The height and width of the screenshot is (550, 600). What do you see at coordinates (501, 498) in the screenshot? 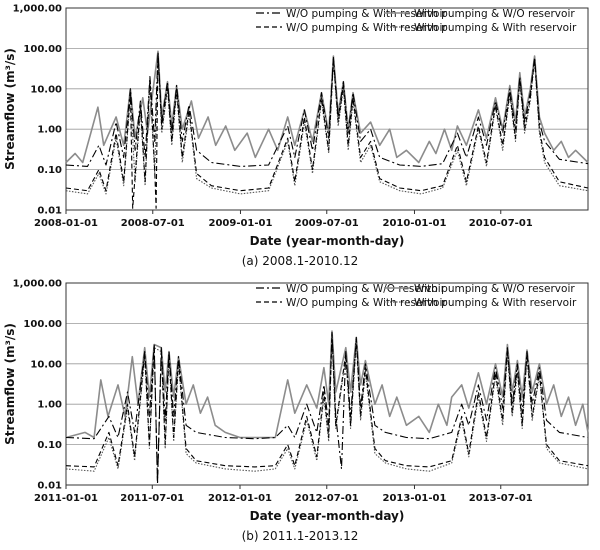
I see `x-tick-label: 2013-07-01` at bounding box center [501, 498].